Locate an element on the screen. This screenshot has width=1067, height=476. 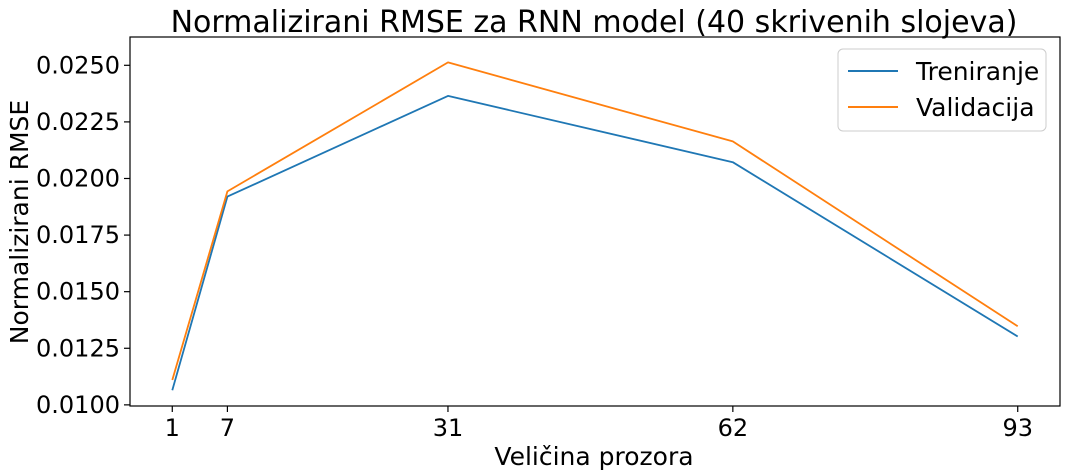
x-tick-label: 62 is located at coordinates (733, 428).